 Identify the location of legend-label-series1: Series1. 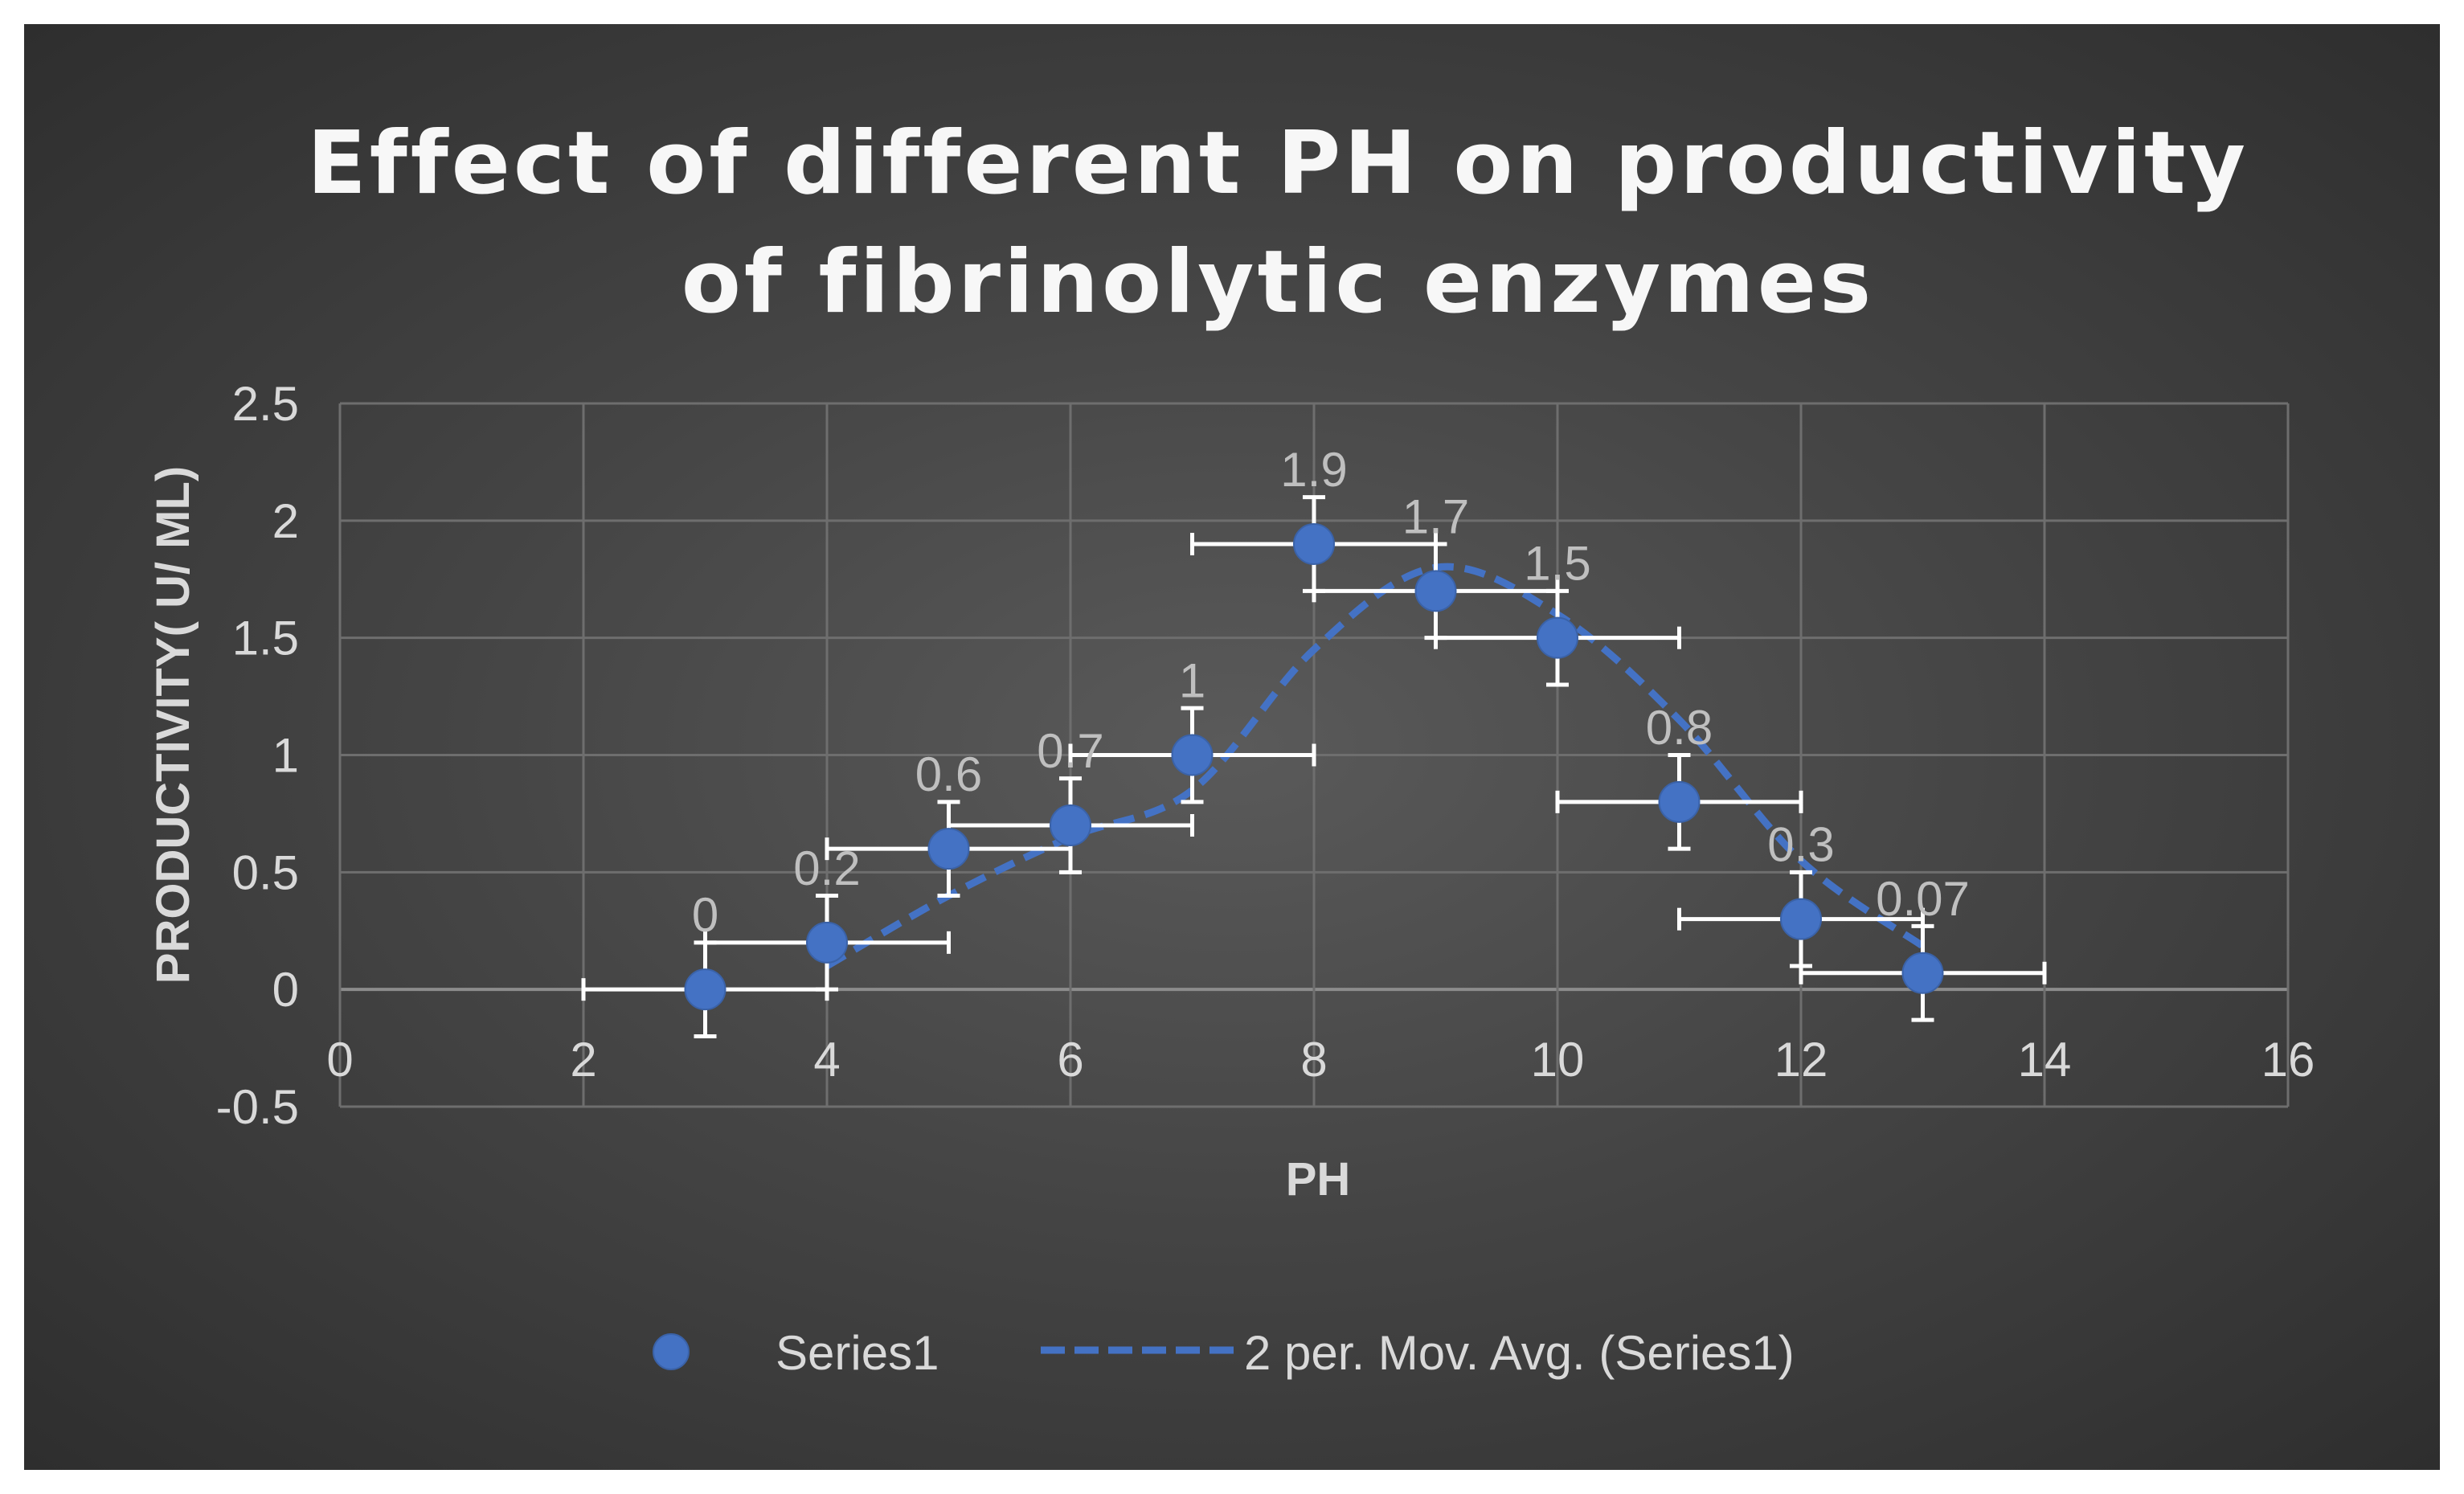
(857, 1353).